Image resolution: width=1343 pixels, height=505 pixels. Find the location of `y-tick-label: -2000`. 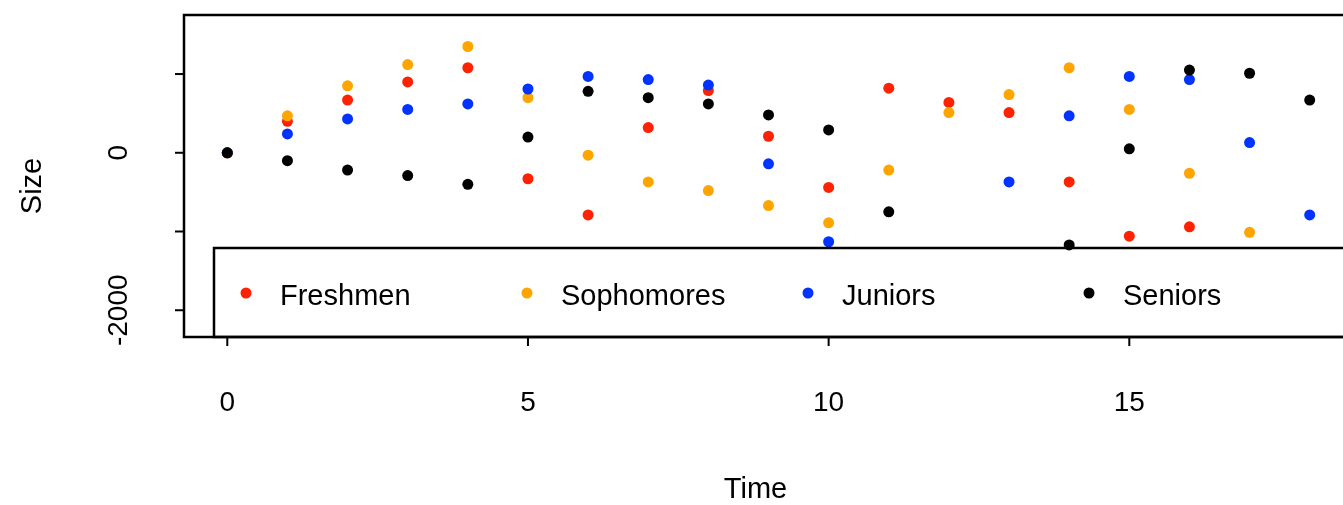

y-tick-label: -2000 is located at coordinates (118, 310).